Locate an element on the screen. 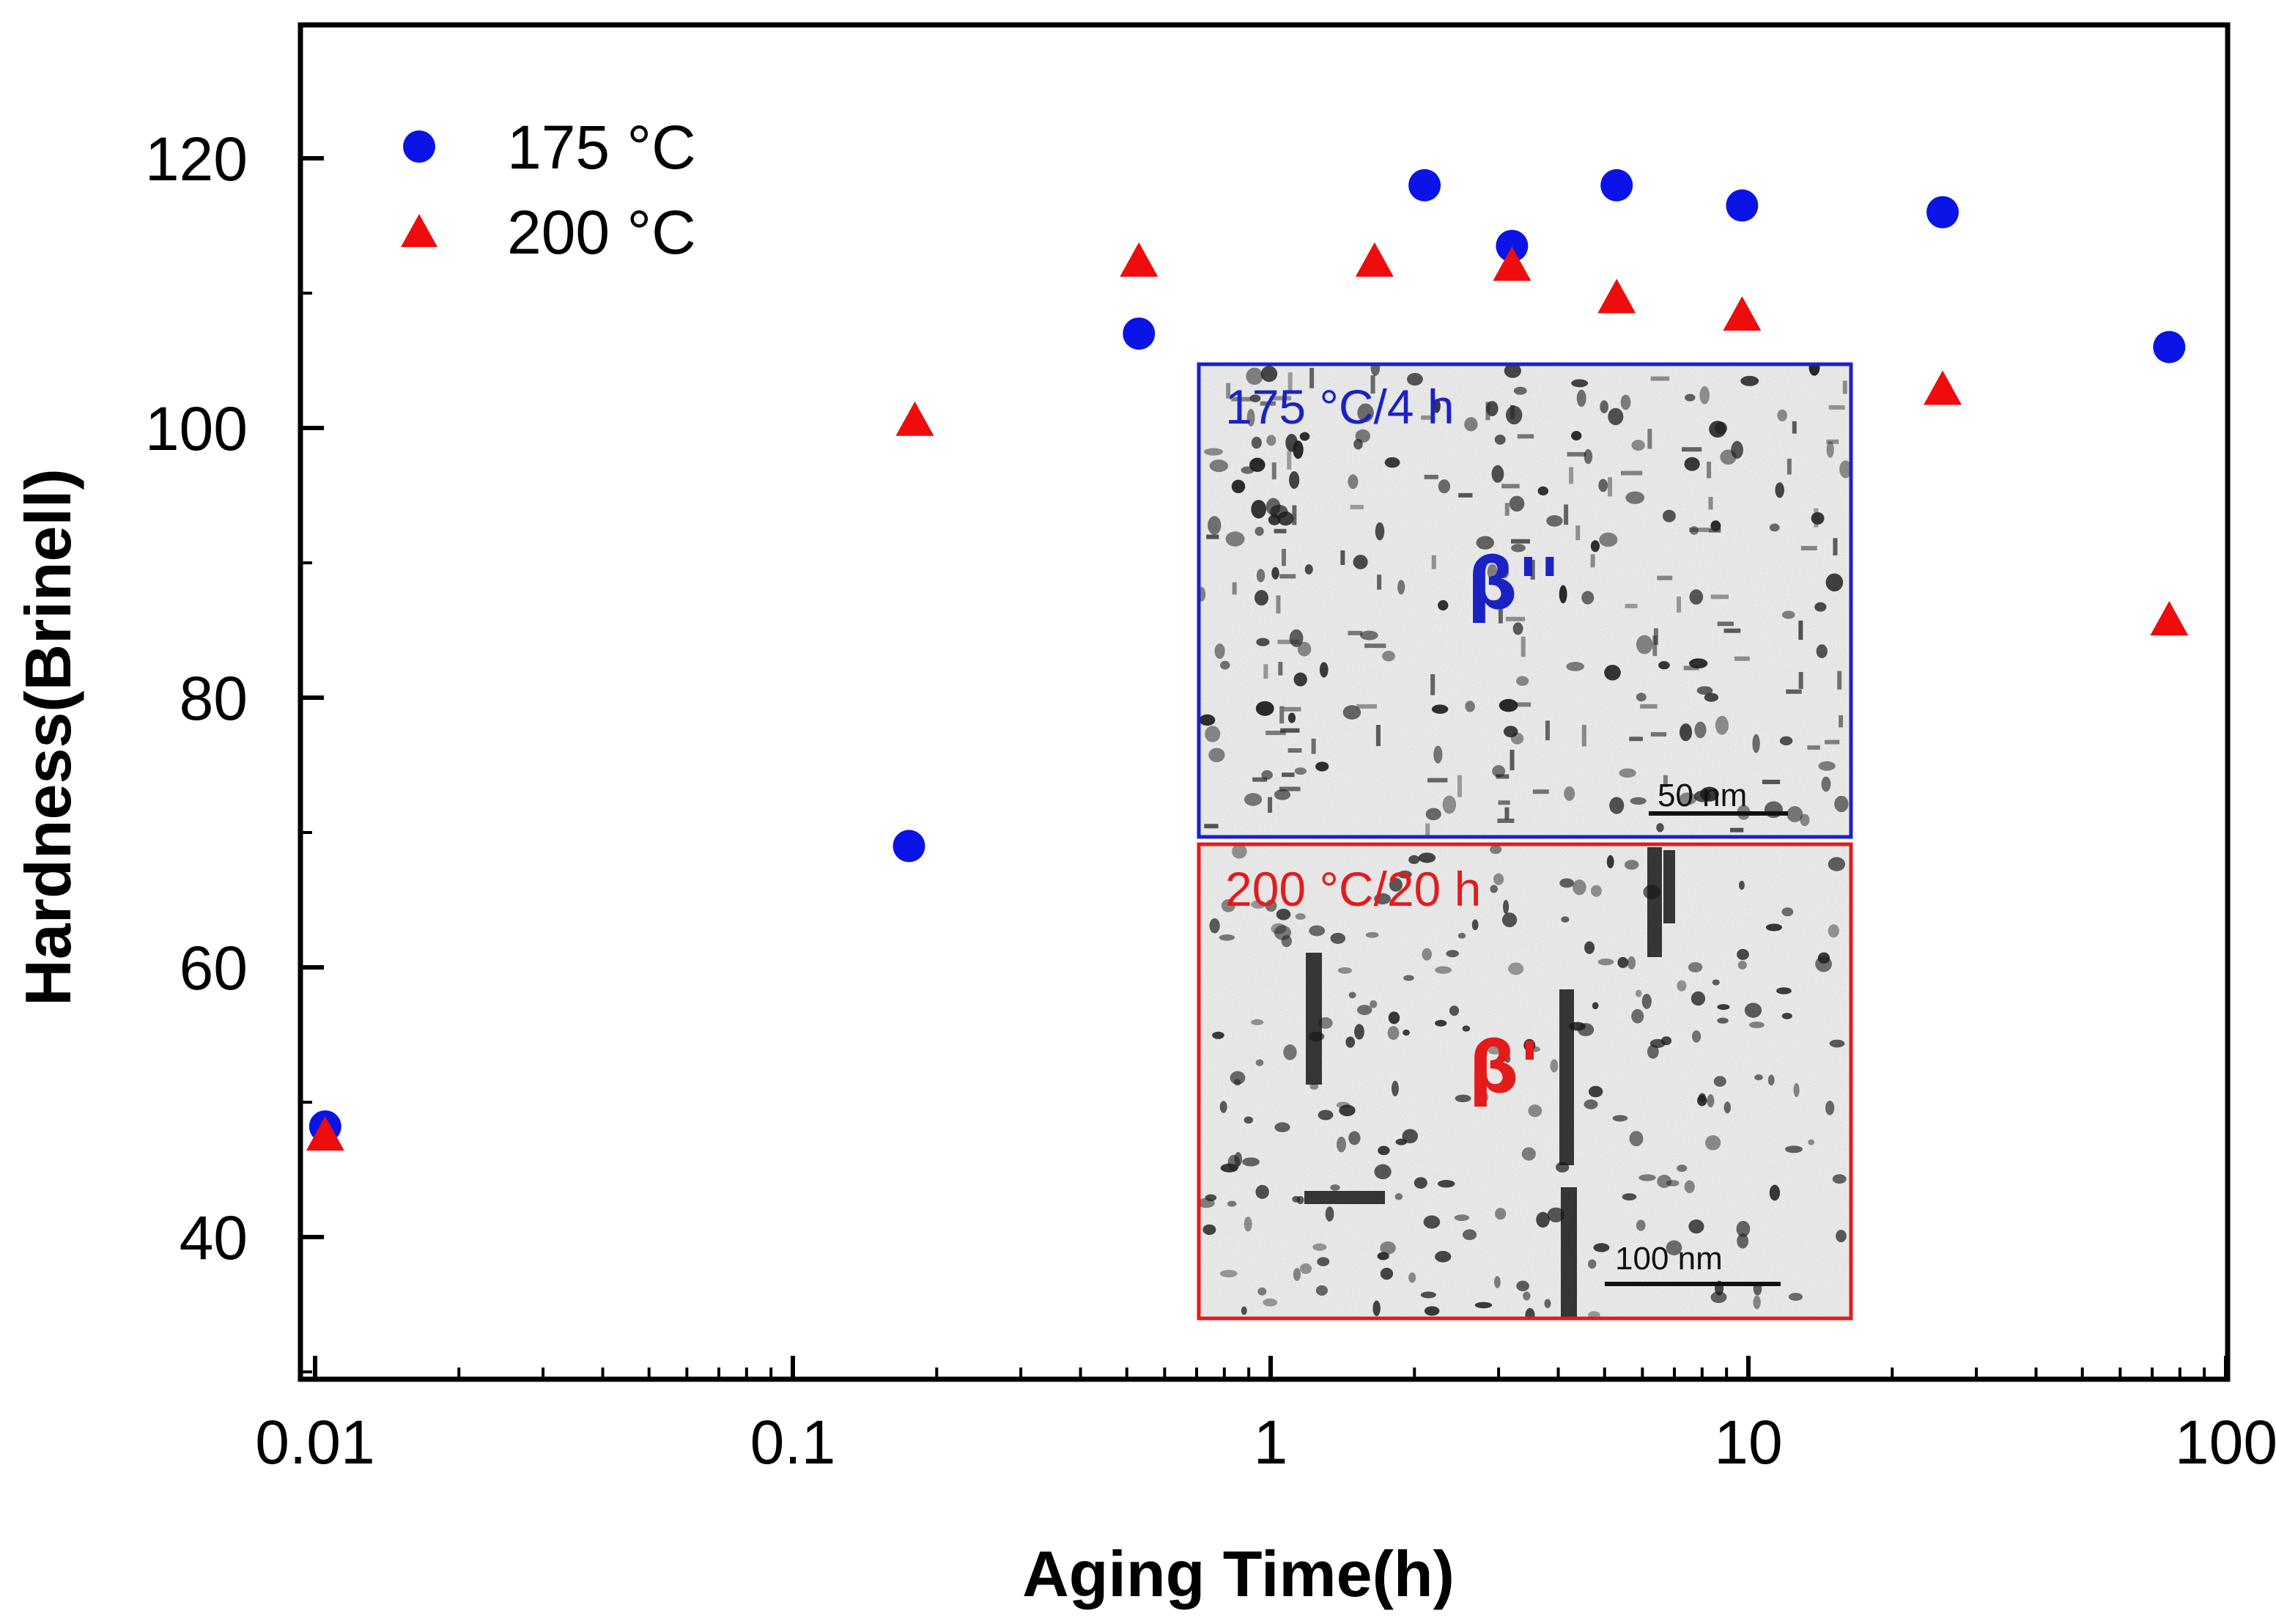 The height and width of the screenshot is (1624, 2276). inset-175C-scale-text: 50 nm is located at coordinates (1703, 795).